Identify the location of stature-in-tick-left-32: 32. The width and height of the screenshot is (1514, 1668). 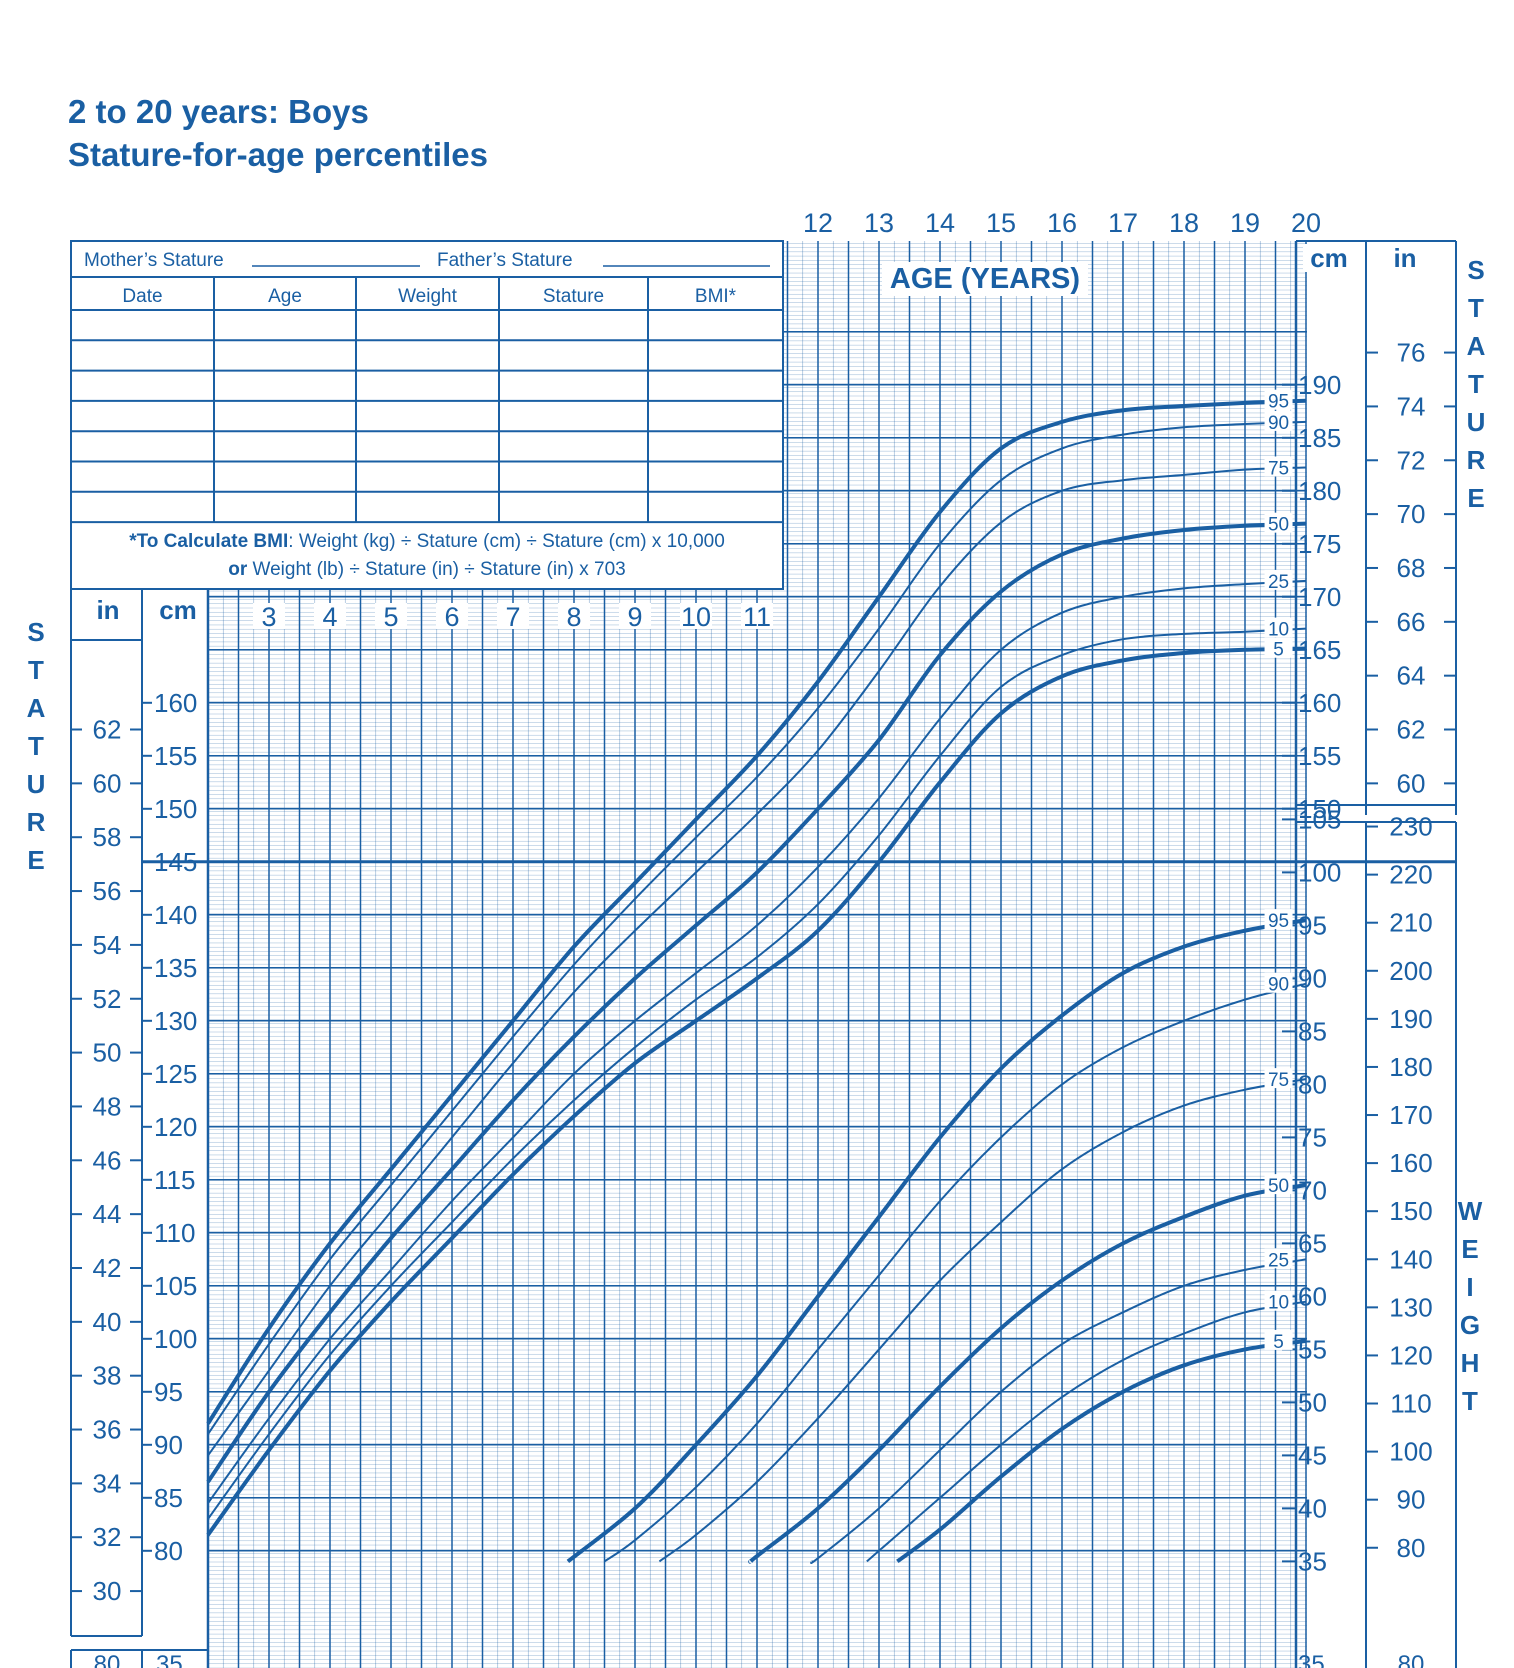
(107, 1537).